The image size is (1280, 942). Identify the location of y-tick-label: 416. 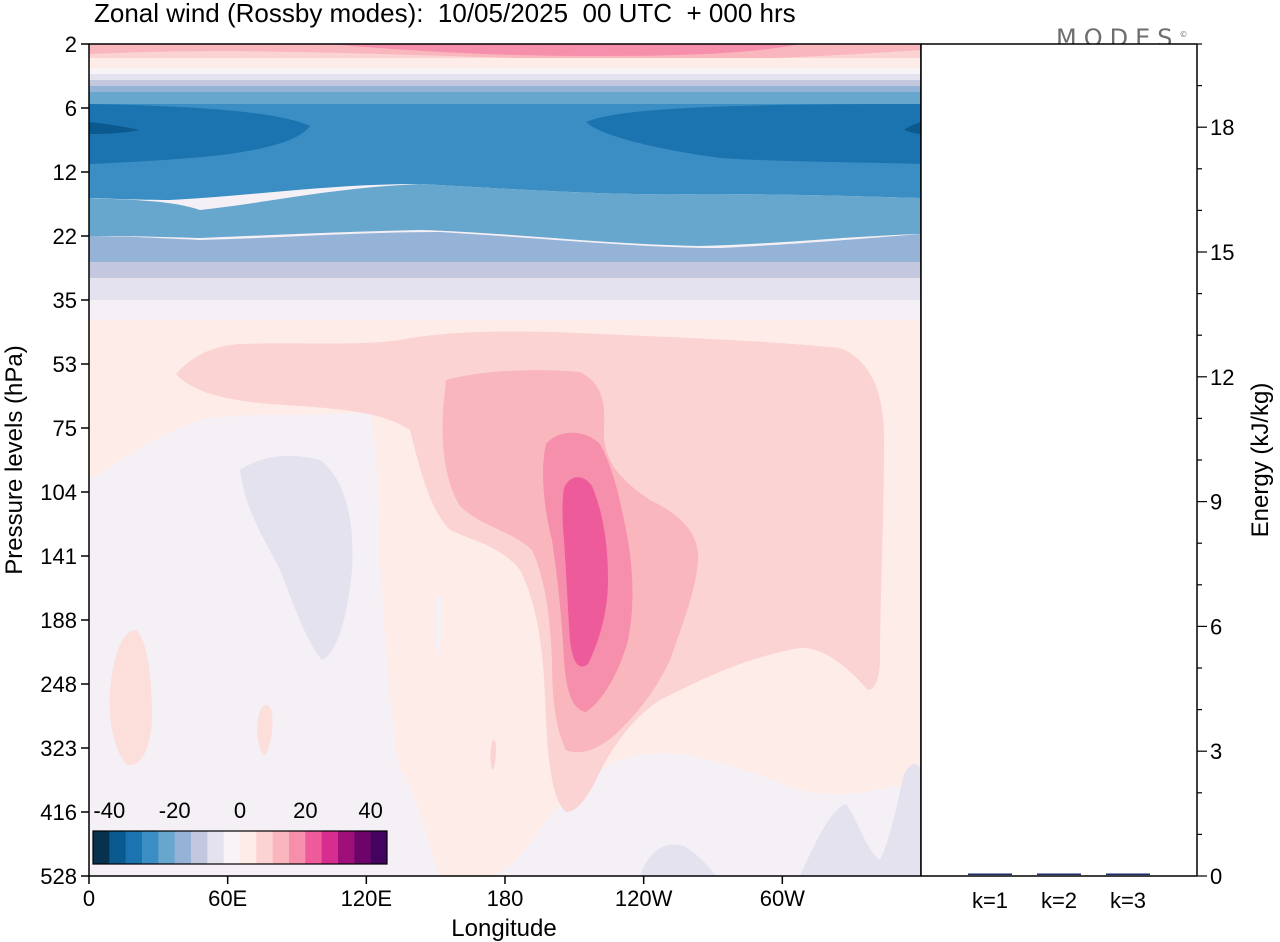
(58, 812).